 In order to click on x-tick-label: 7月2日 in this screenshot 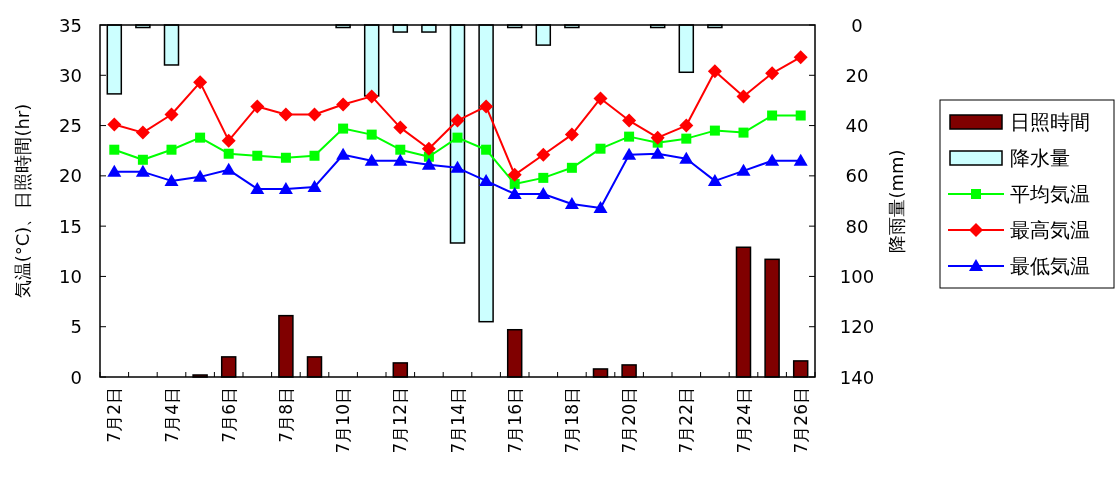, I will do `click(114, 415)`.